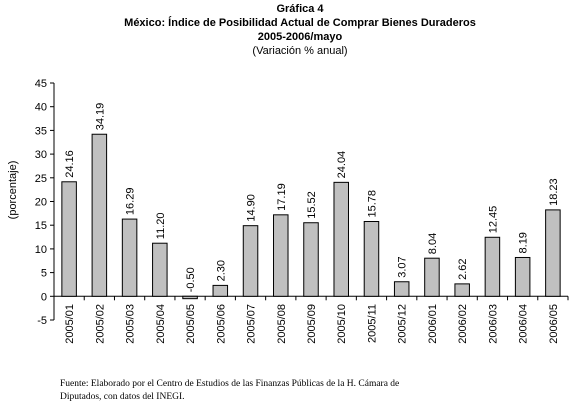 This screenshot has height=407, width=570. Describe the element at coordinates (191, 324) in the screenshot. I see `x-tick-label: 2005/05` at that location.